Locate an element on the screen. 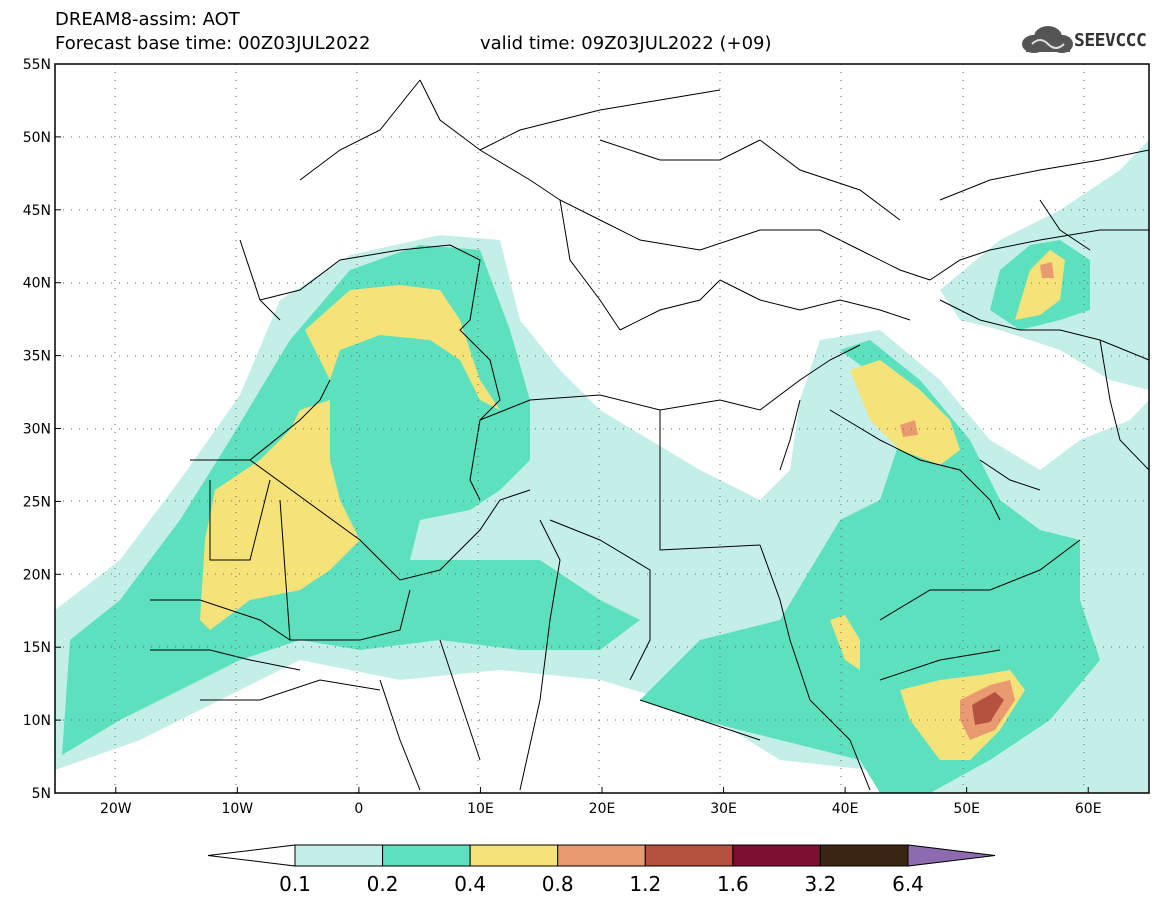 The image size is (1165, 905). lat-tick-label: 50N is located at coordinates (37, 138).